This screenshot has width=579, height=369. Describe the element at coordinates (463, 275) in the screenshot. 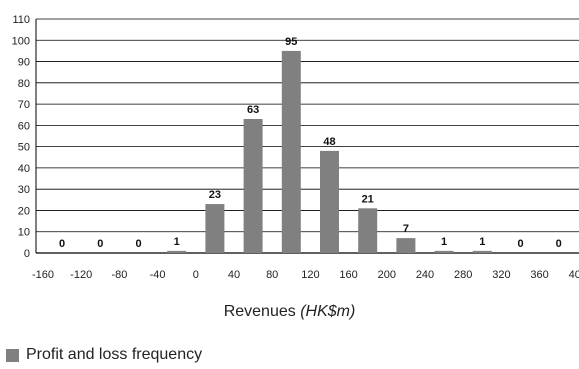

I see `x-tick-label: 280` at that location.